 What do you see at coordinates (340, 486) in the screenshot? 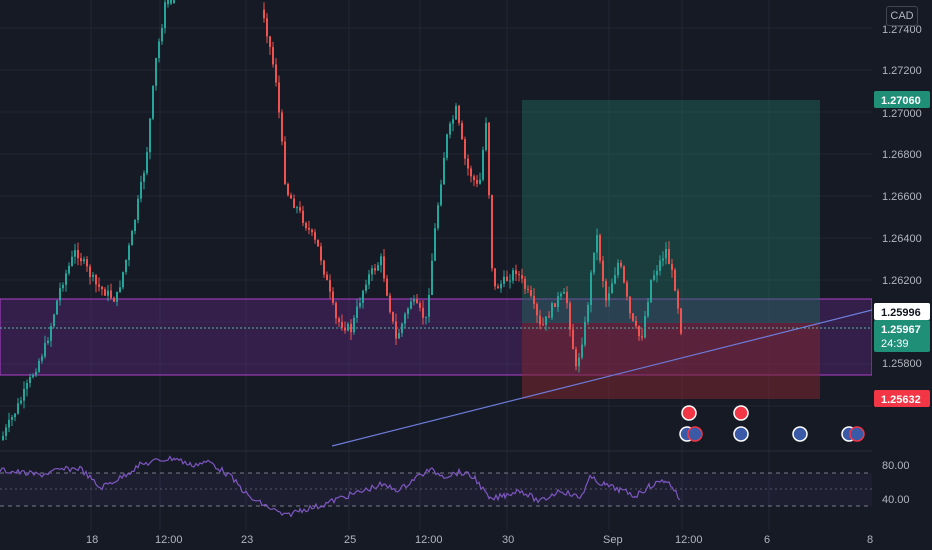
I see `rsi-line` at bounding box center [340, 486].